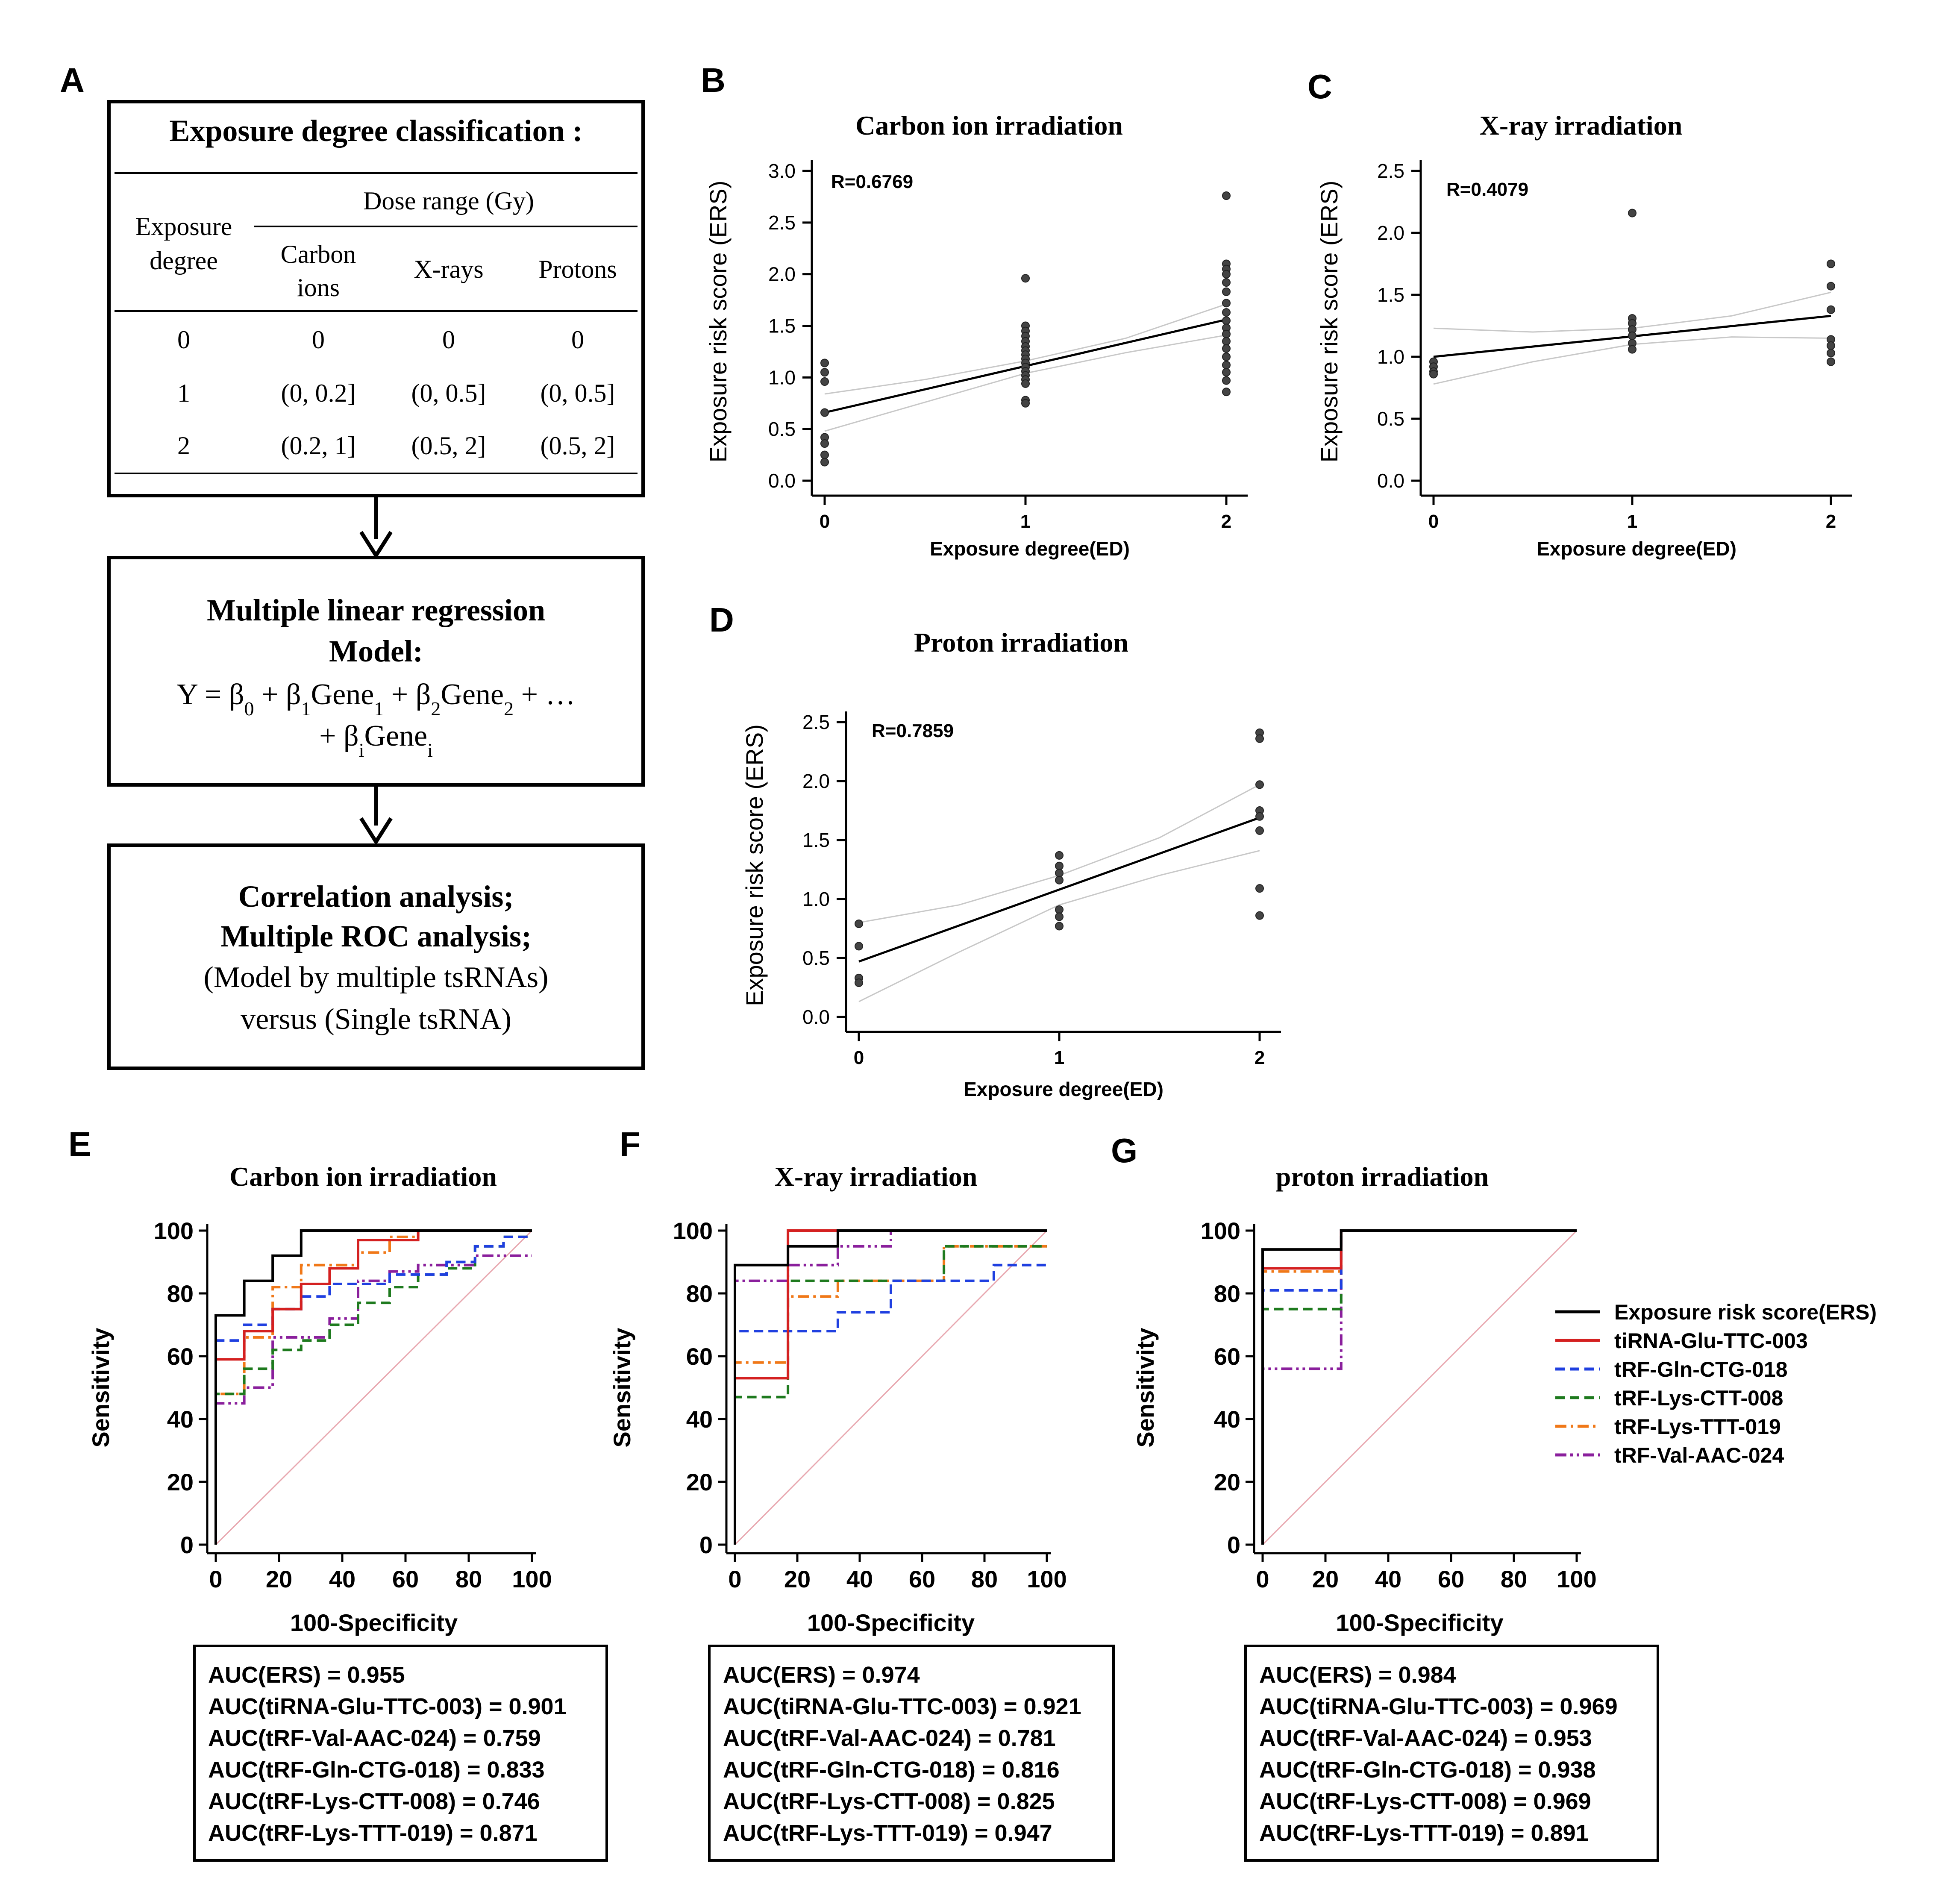 This screenshot has height=1904, width=1945. What do you see at coordinates (1636, 549) in the screenshot?
I see `x-axis-label: Exposure degree(ED)` at bounding box center [1636, 549].